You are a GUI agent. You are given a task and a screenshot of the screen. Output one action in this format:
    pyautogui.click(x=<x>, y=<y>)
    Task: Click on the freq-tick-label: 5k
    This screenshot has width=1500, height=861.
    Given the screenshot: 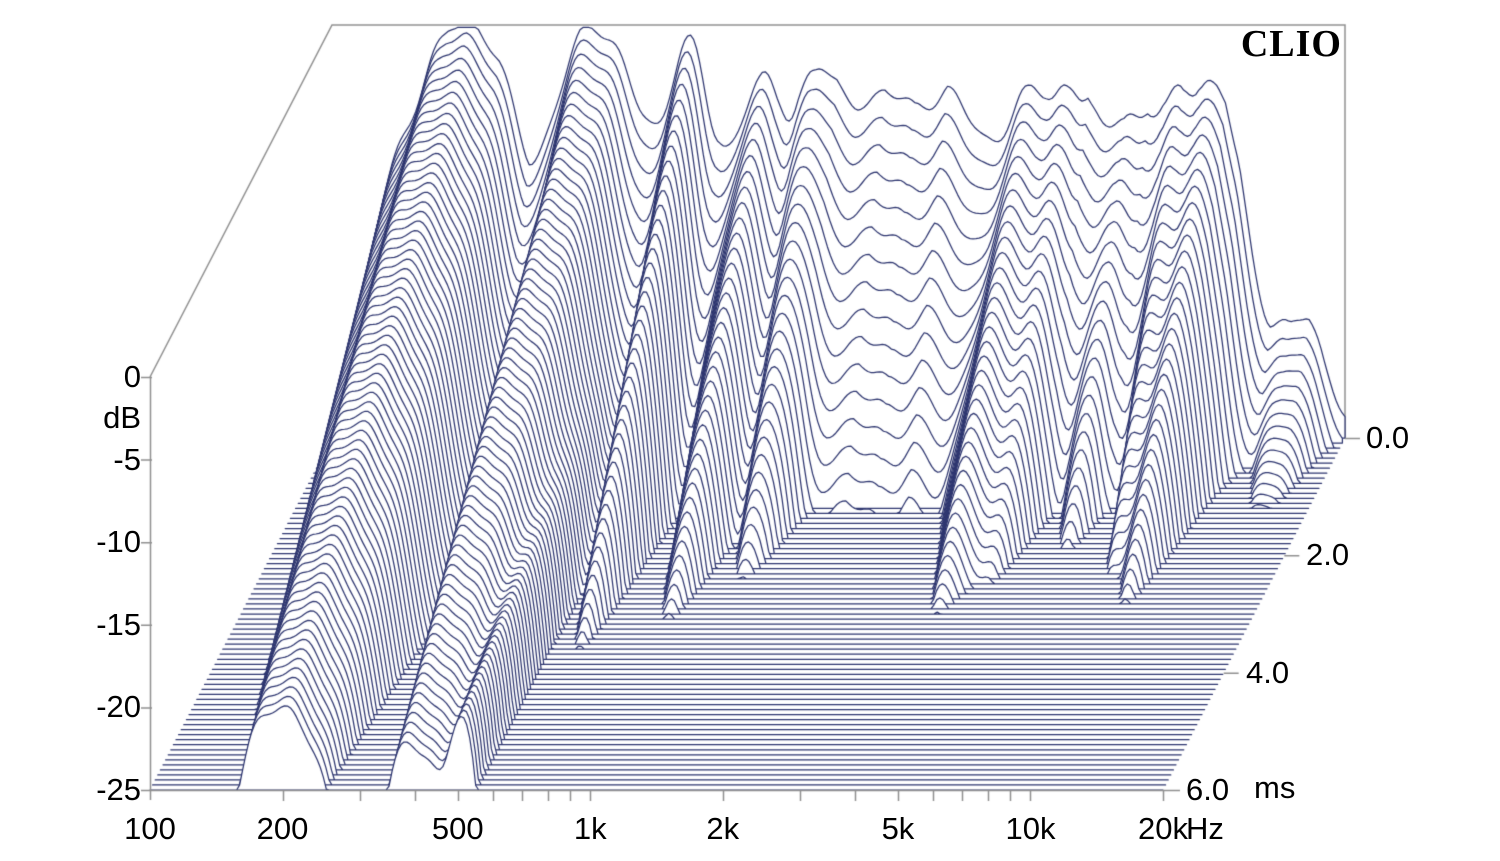 What is the action you would take?
    pyautogui.click(x=898, y=828)
    